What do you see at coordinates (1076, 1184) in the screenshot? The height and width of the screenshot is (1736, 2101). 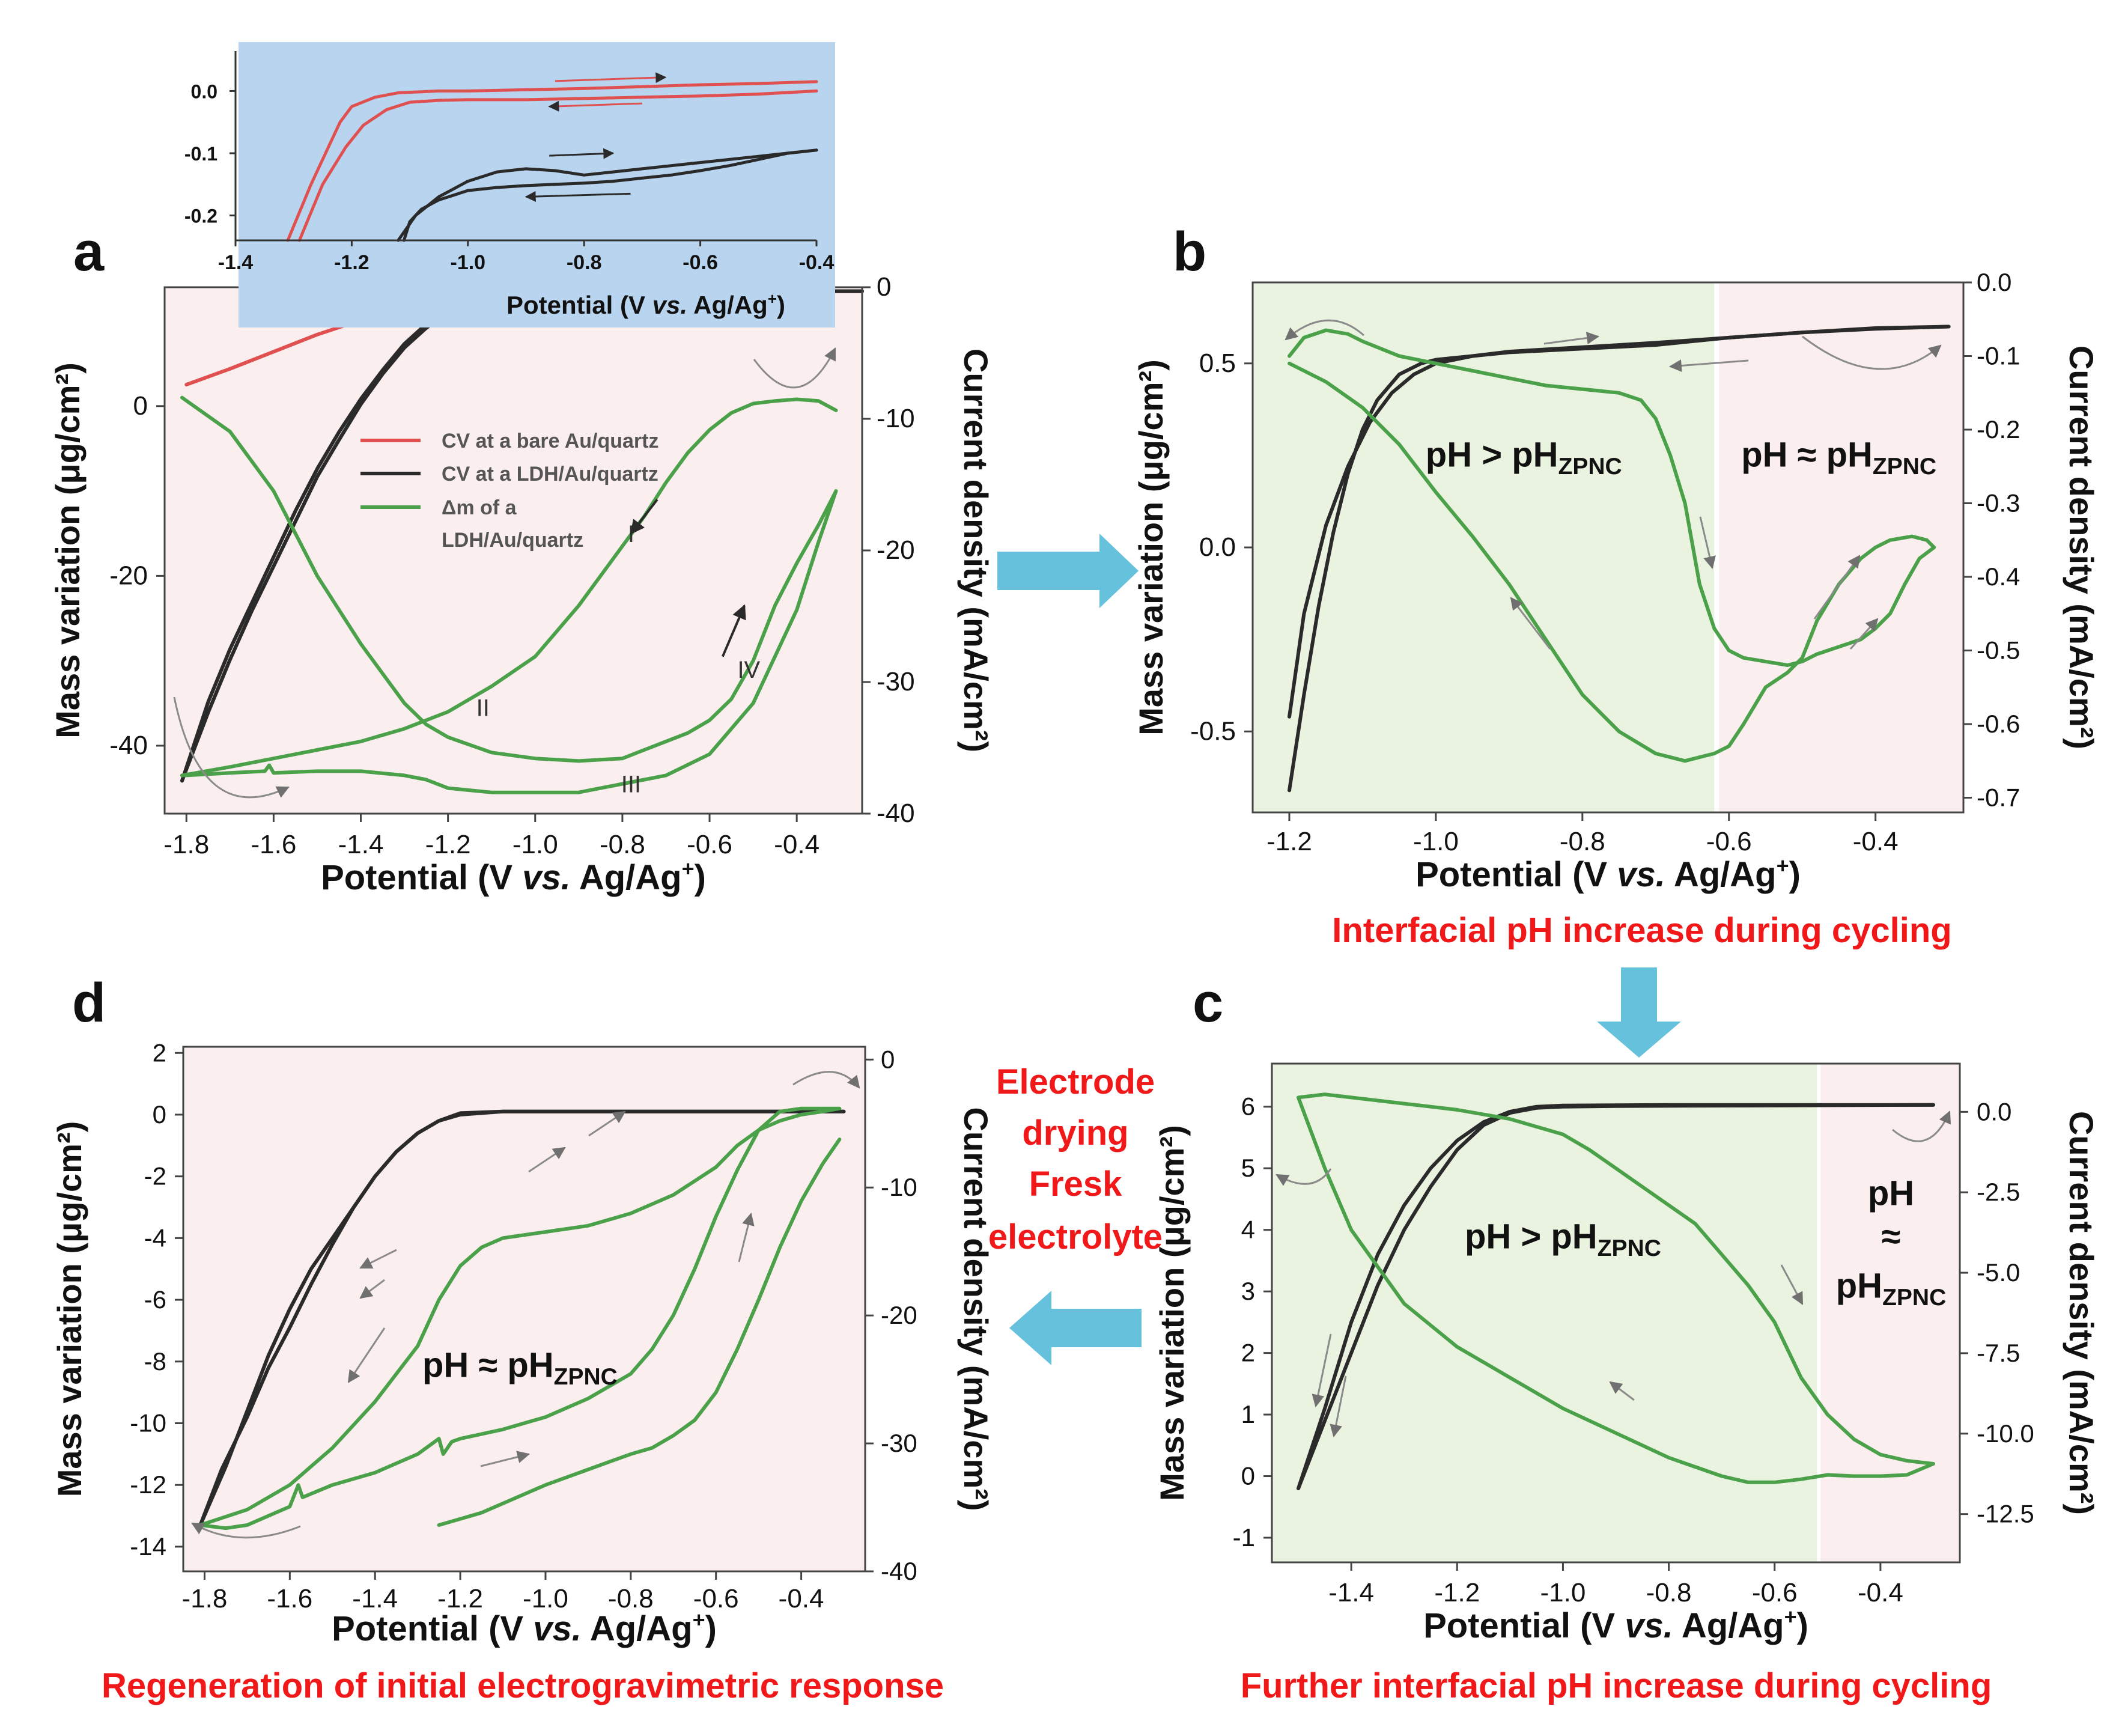 I see `side-note-line-3: Fresk` at bounding box center [1076, 1184].